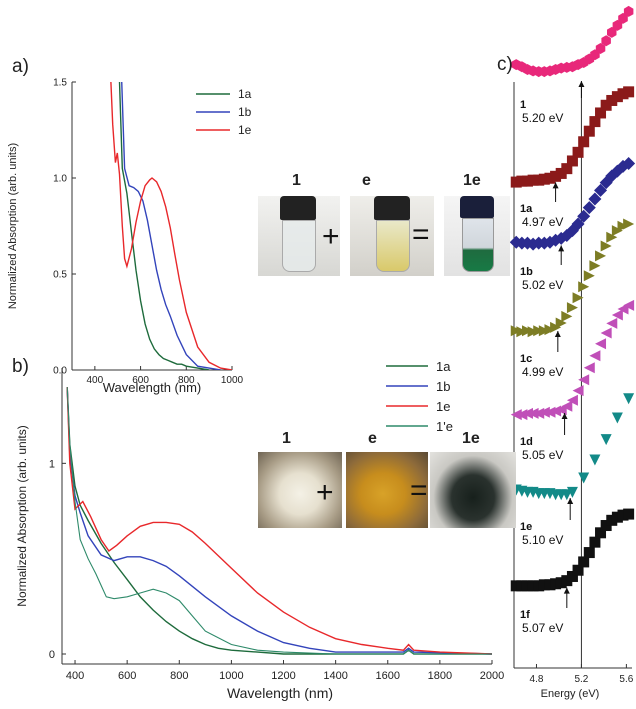 The image size is (636, 709). What do you see at coordinates (542, 455) in the screenshot?
I see `panel-c-value-1d: 5.05 eV` at bounding box center [542, 455].